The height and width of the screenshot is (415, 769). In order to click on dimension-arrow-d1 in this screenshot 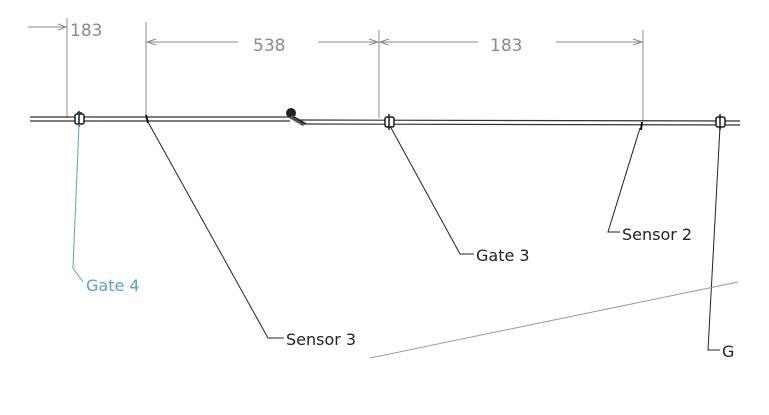, I will do `click(62, 27)`.